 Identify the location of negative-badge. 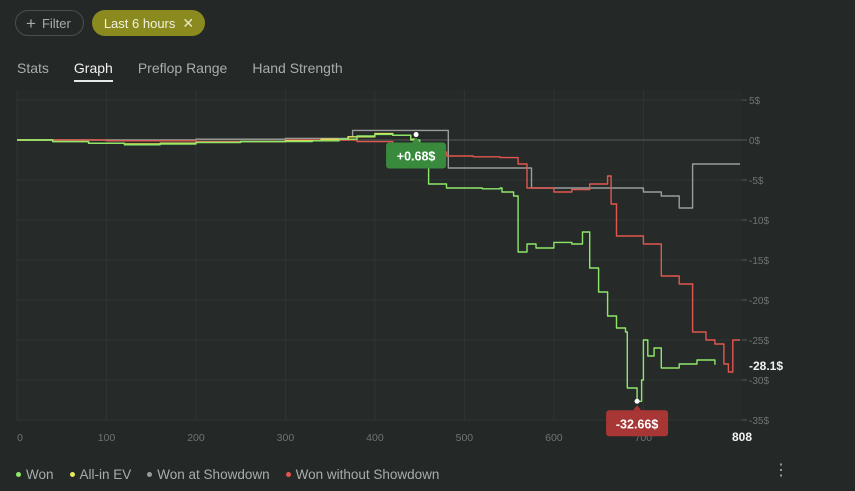
(637, 423).